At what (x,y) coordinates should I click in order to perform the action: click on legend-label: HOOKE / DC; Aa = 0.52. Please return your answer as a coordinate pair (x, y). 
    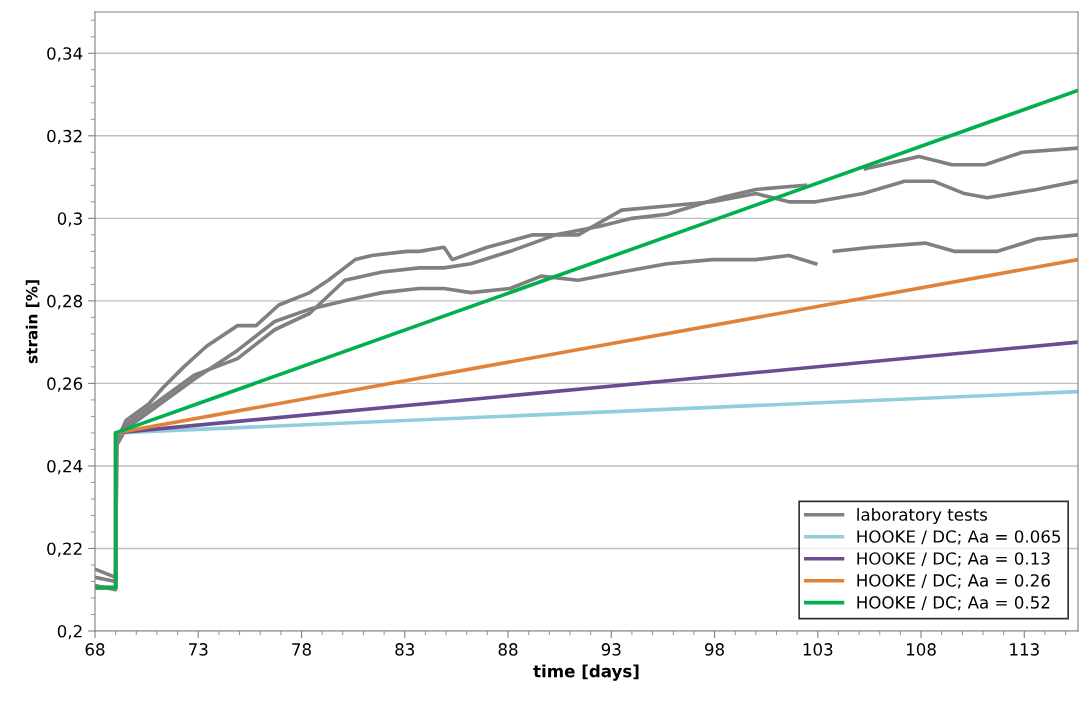
    Looking at the image, I should click on (953, 603).